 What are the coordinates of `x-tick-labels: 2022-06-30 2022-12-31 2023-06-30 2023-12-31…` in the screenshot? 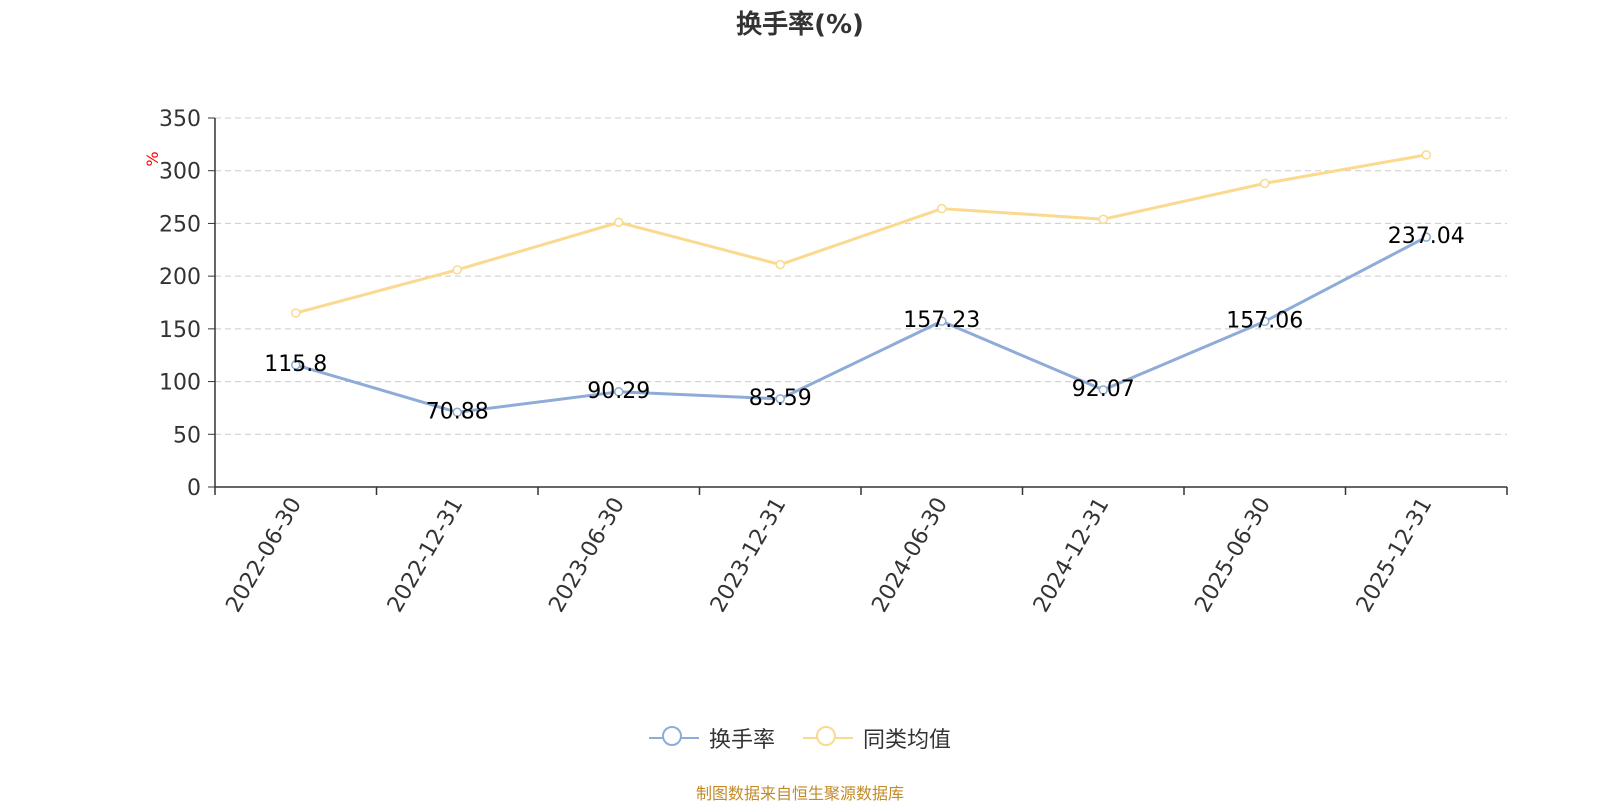 It's located at (829, 555).